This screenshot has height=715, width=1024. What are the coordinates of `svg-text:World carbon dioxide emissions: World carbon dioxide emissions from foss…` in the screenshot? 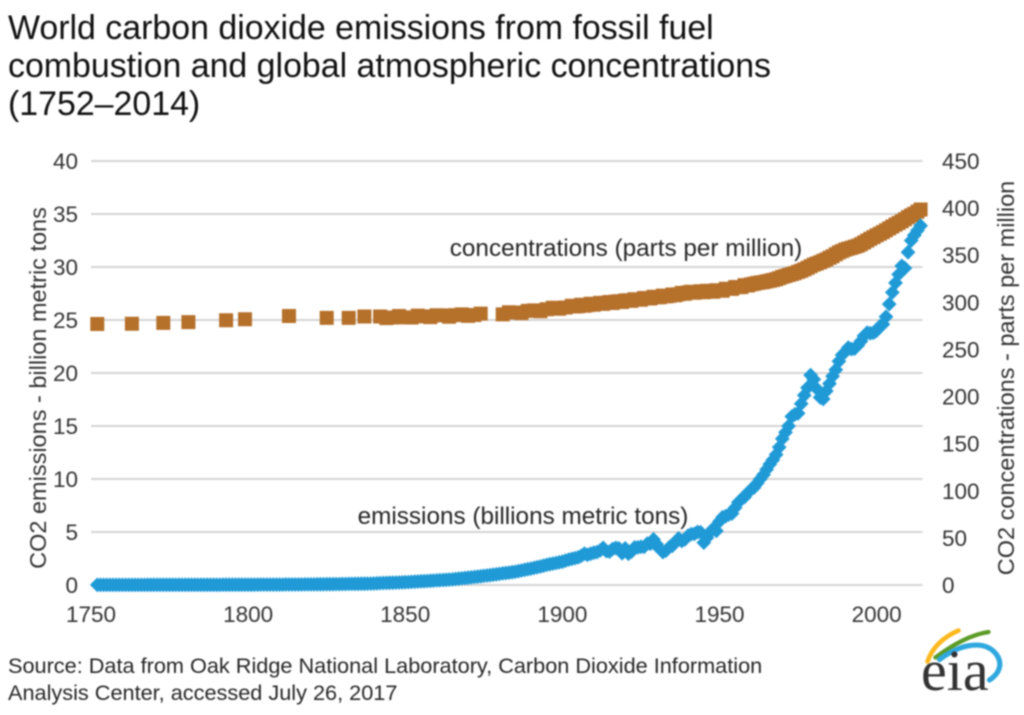 It's located at (361, 28).